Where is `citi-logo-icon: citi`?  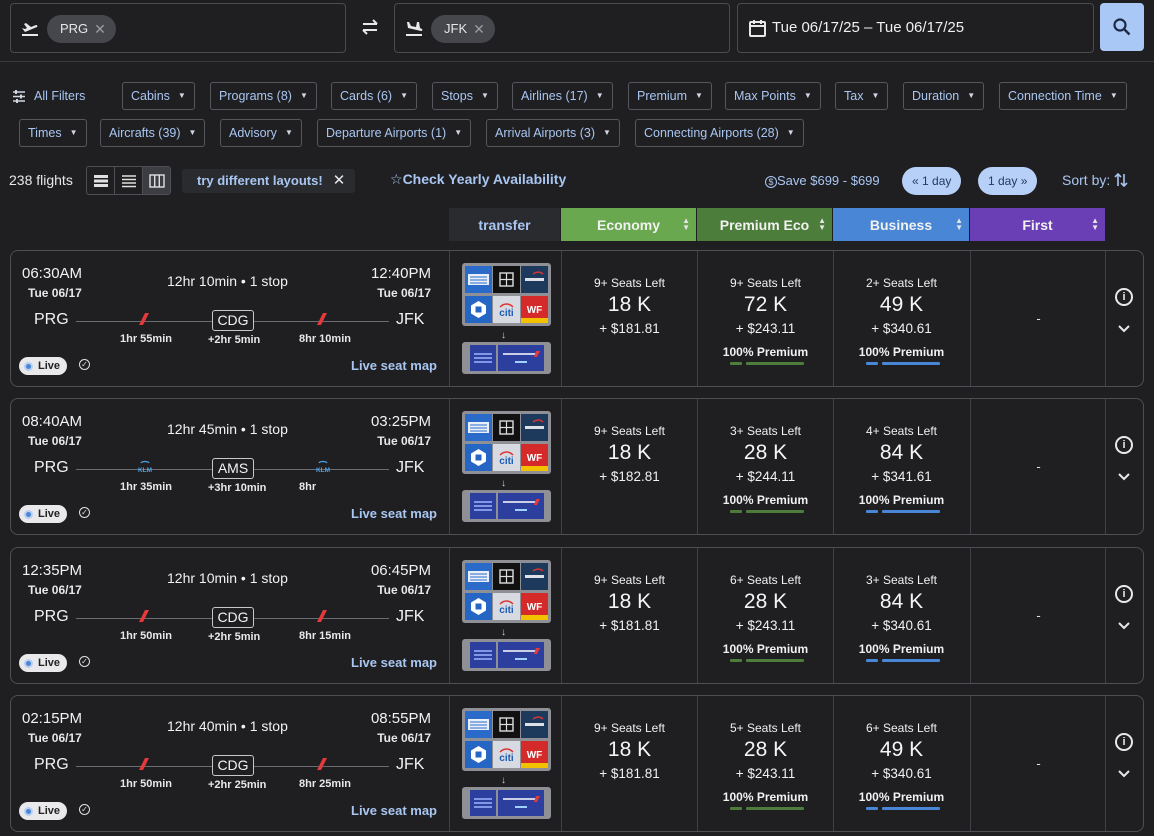
citi-logo-icon: citi is located at coordinates (506, 606).